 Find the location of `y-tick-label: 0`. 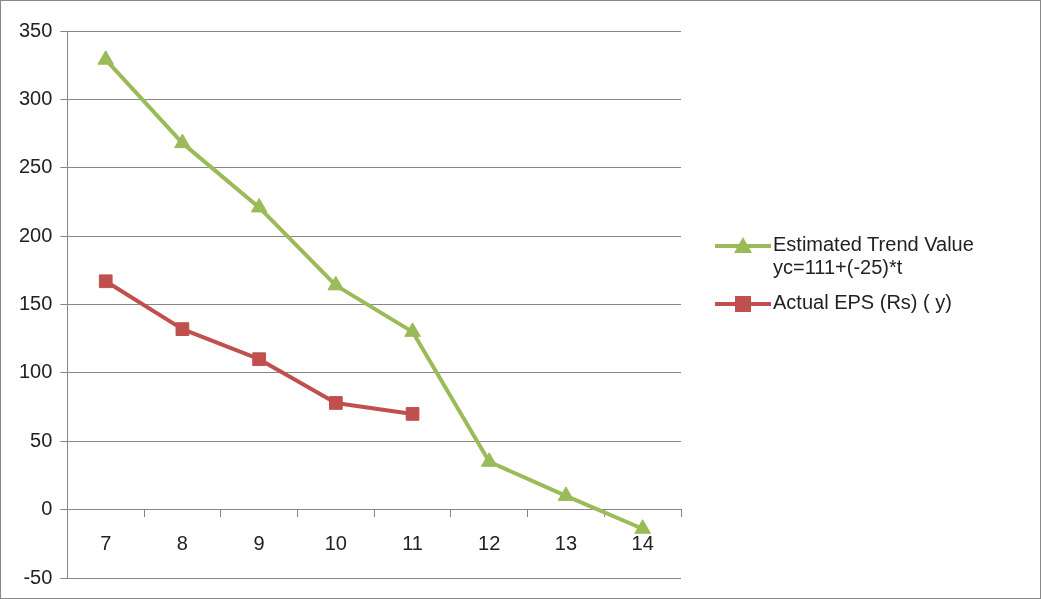

y-tick-label: 0 is located at coordinates (47, 508).